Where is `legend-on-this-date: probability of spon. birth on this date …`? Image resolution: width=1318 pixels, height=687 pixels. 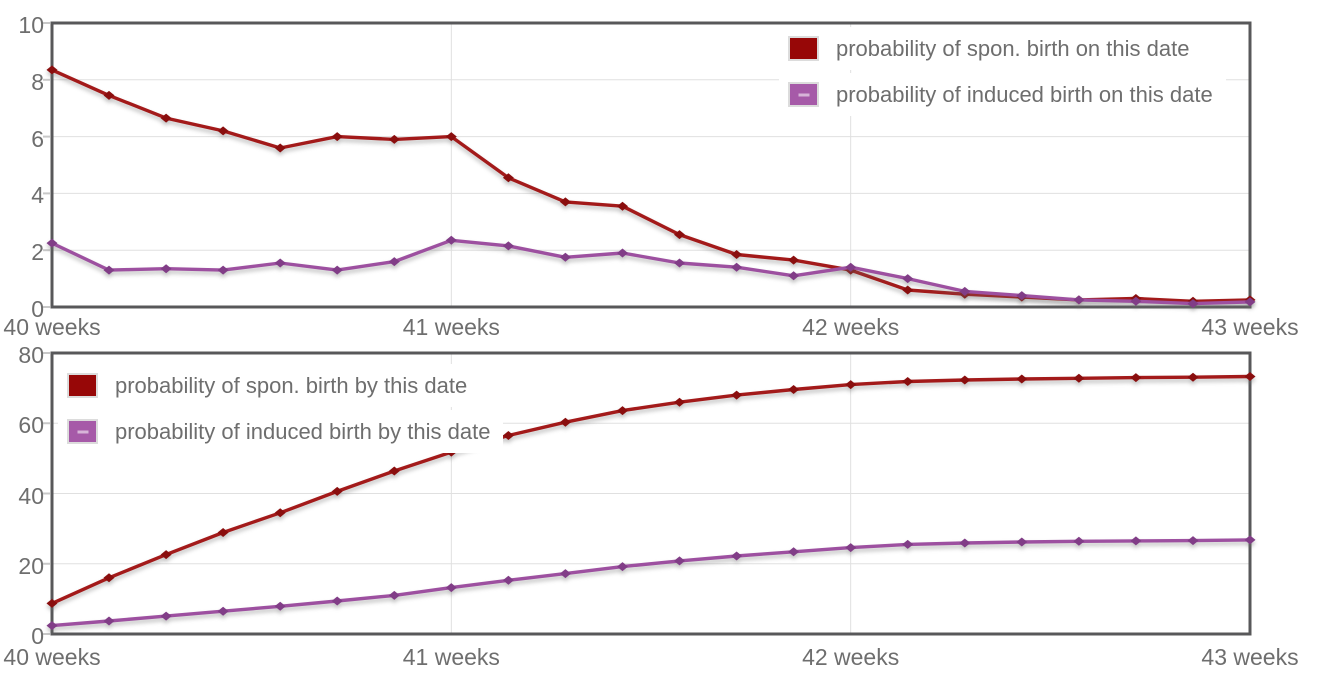
legend-on-this-date: probability of spon. birth on this date … is located at coordinates (1002, 71).